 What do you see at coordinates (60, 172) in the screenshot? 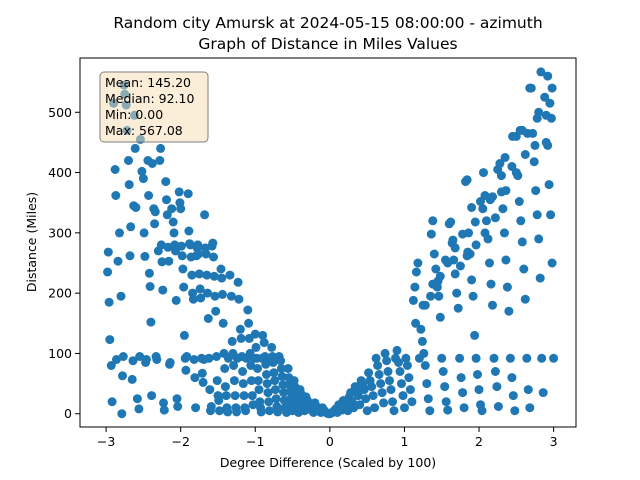
I see `y-tick-label-4: 400` at bounding box center [60, 172].